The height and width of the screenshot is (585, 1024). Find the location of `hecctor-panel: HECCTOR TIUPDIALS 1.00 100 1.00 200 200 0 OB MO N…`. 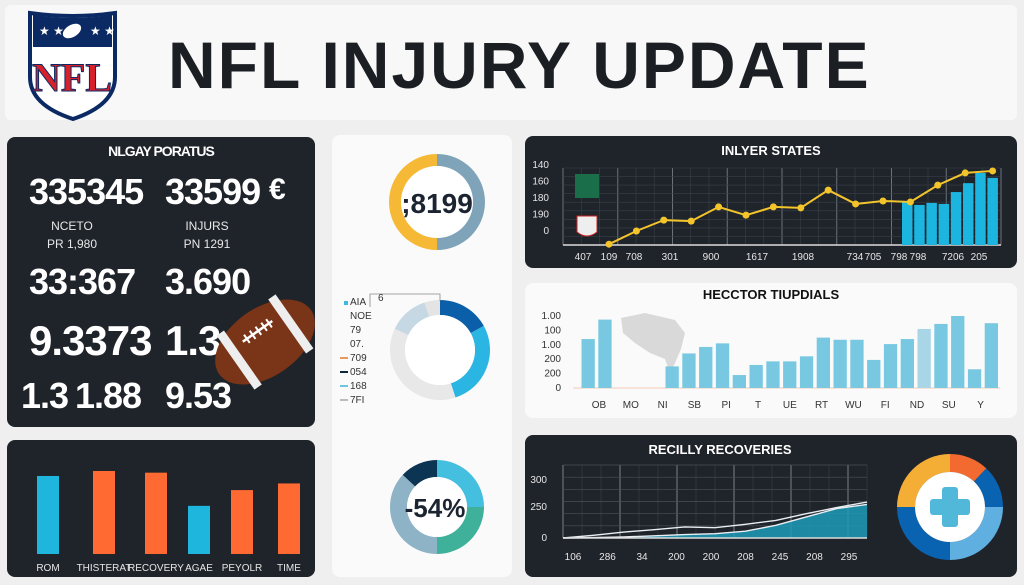

hecctor-panel: HECCTOR TIUPDIALS 1.00 100 1.00 200 200 0 OB MO N… is located at coordinates (771, 350).